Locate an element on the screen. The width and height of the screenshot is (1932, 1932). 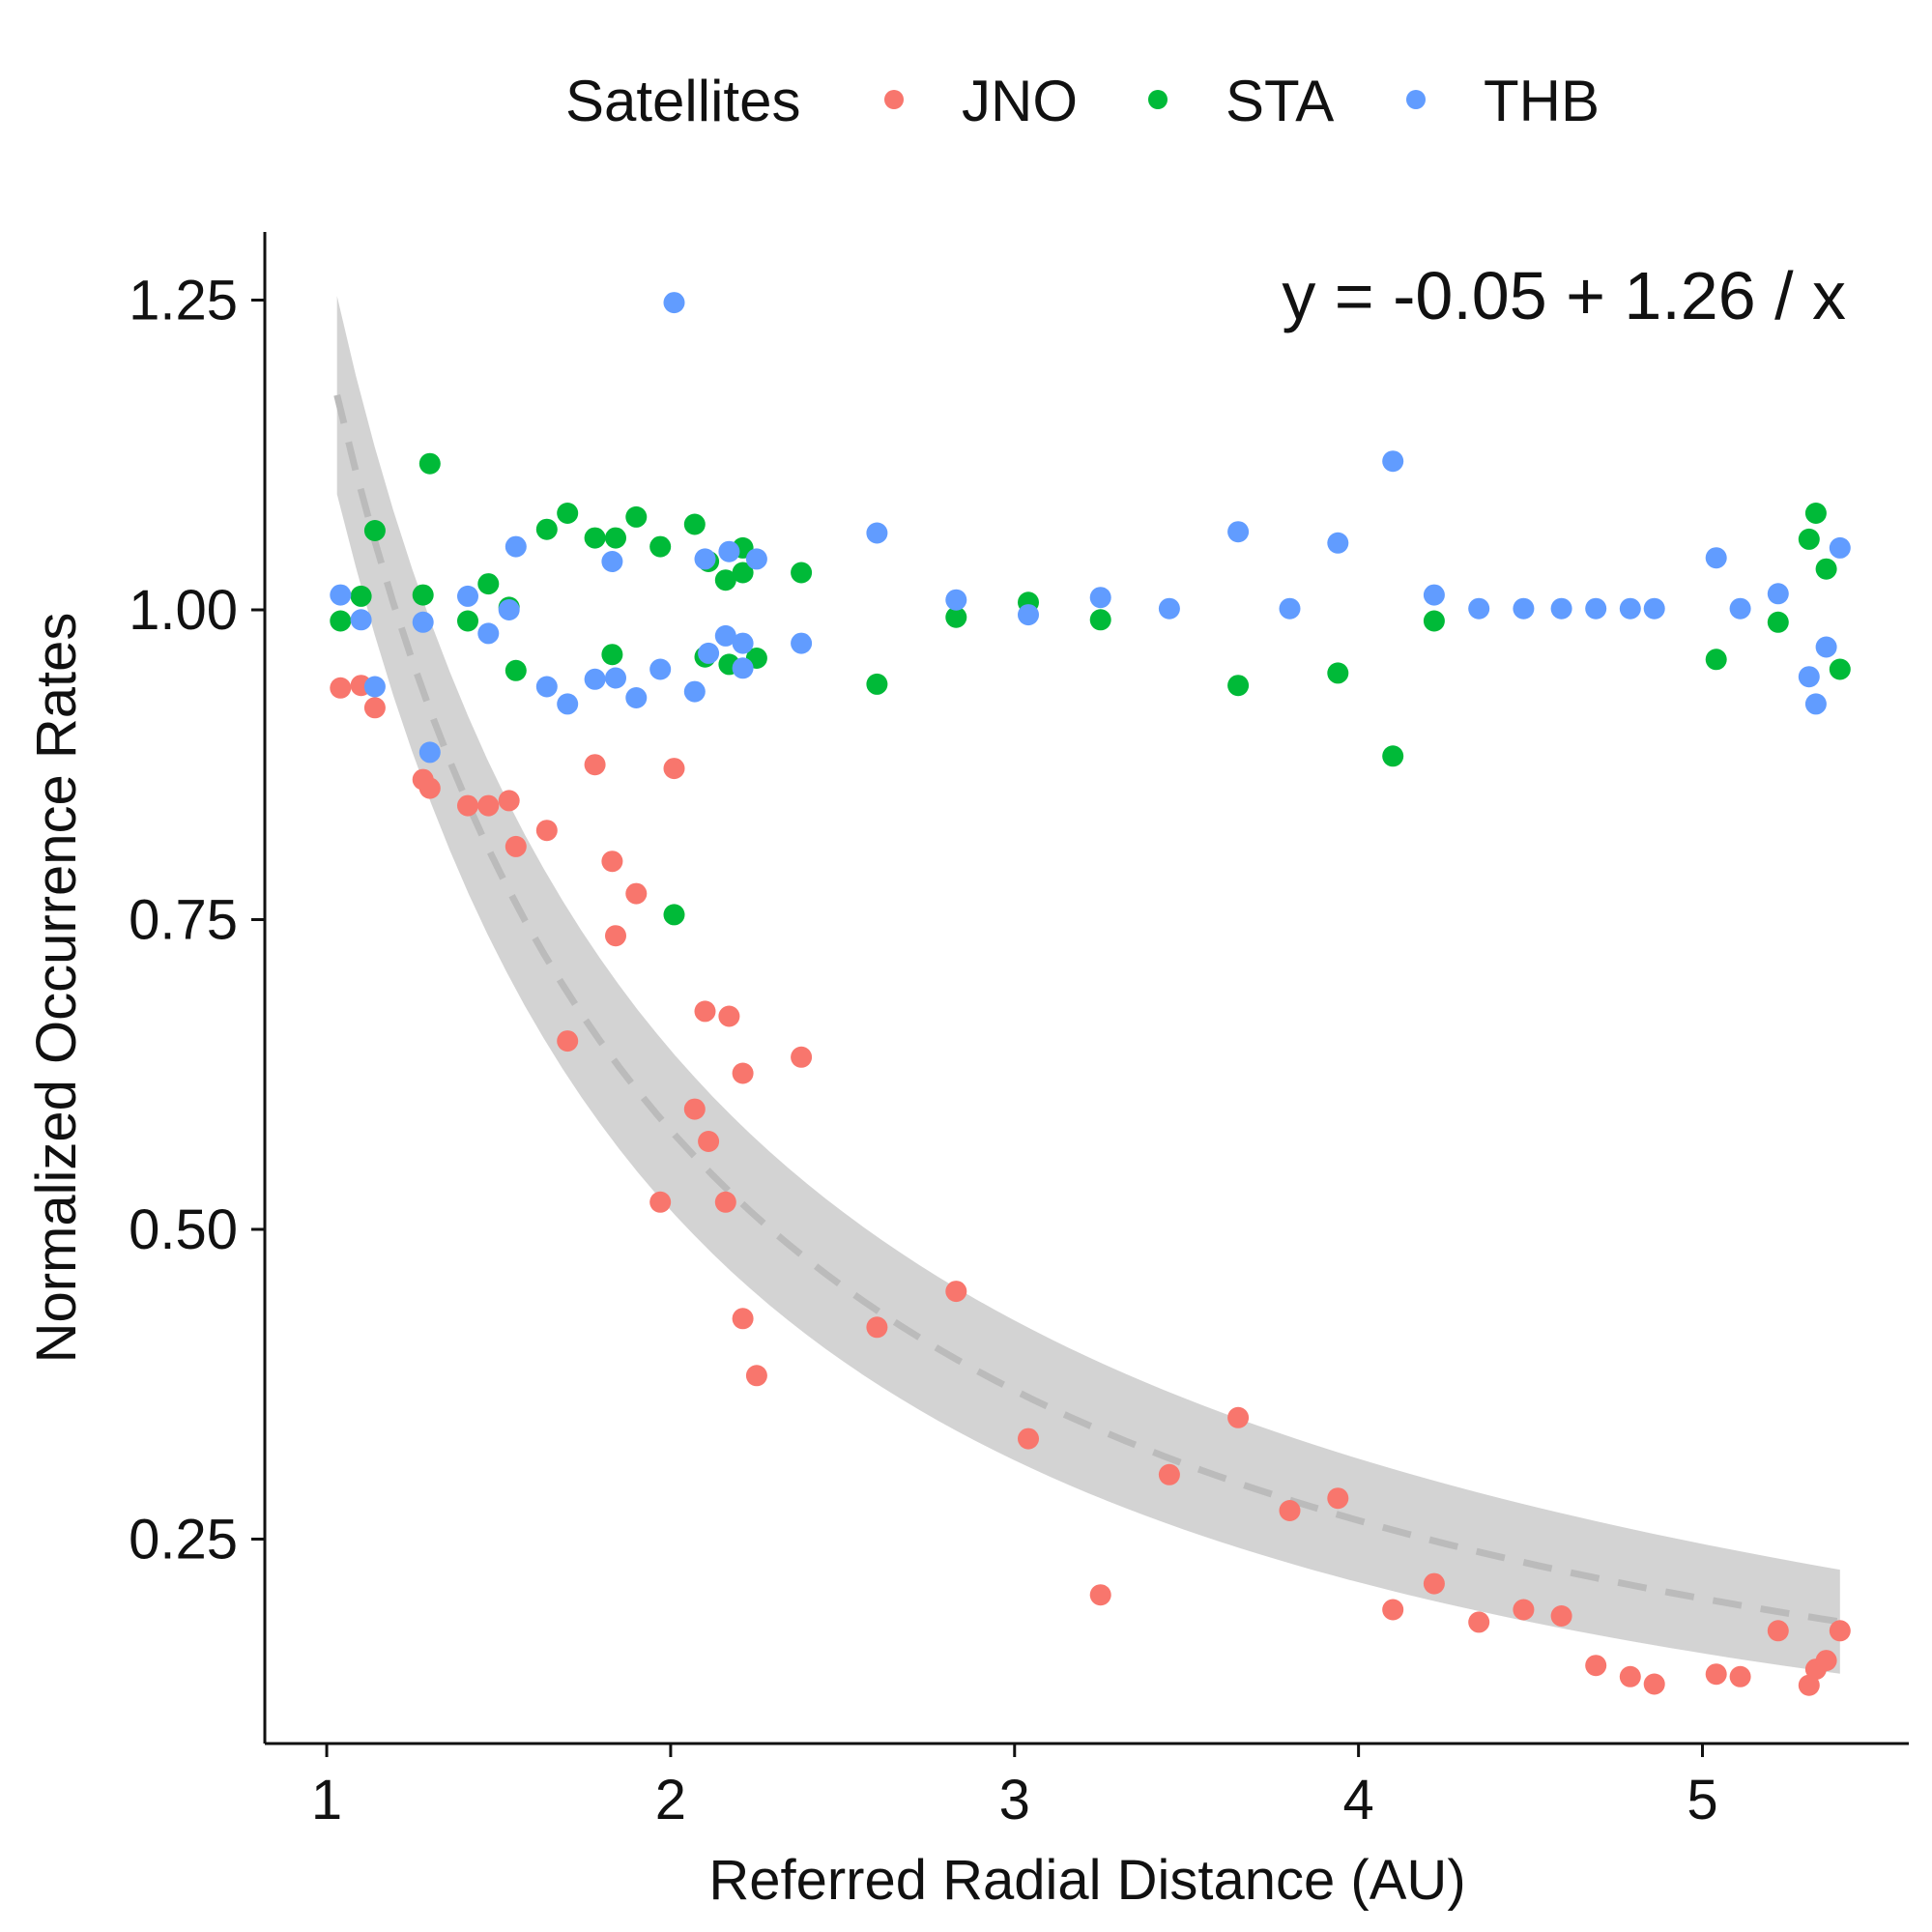
x-tick-label: 4 is located at coordinates (1357, 1800).